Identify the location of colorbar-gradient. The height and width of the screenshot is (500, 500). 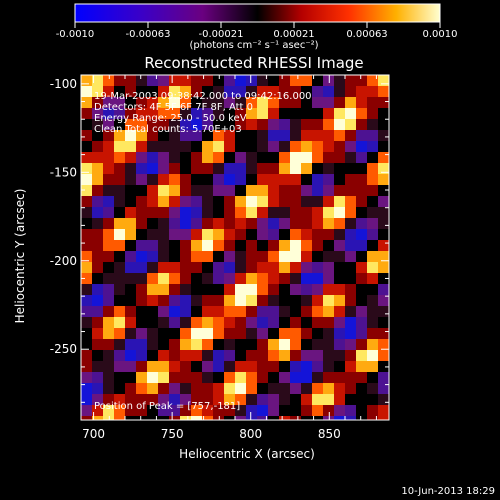
(257, 13).